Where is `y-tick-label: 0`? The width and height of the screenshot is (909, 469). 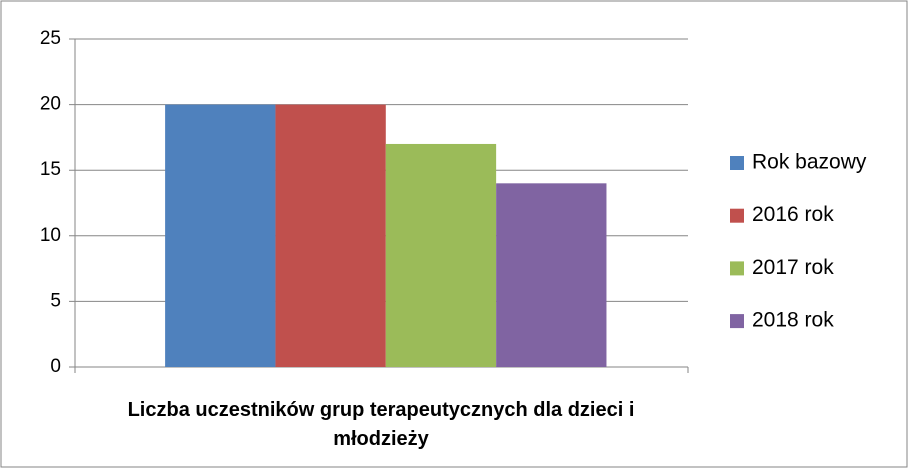 y-tick-label: 0 is located at coordinates (55, 366).